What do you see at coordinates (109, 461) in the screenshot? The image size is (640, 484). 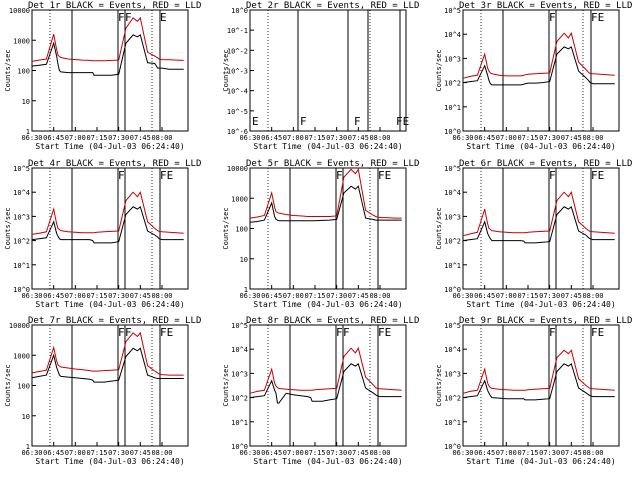 I see `panel-7-xlabel: Start Time (04-Jul-03 06:24:40)` at bounding box center [109, 461].